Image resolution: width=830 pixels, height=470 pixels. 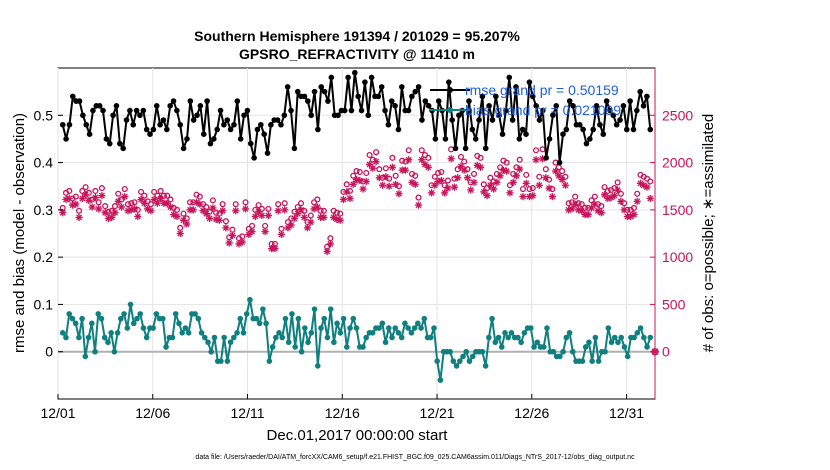 I want to click on x-tick-label: 12/31, so click(x=626, y=413).